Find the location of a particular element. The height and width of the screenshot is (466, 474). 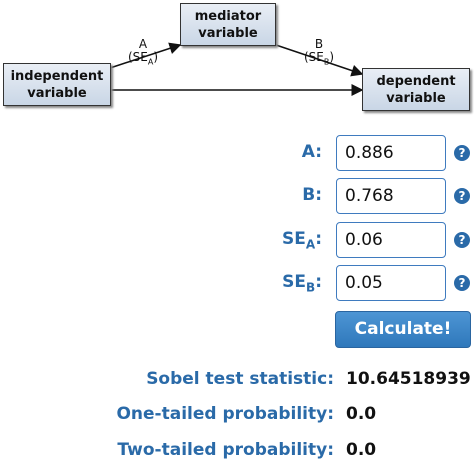

result-label: Two-tailed probability: is located at coordinates (225, 450).